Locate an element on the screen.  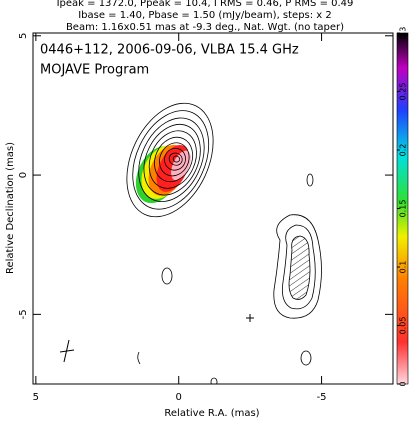
x-tick-label: 5 is located at coordinates (36, 397).